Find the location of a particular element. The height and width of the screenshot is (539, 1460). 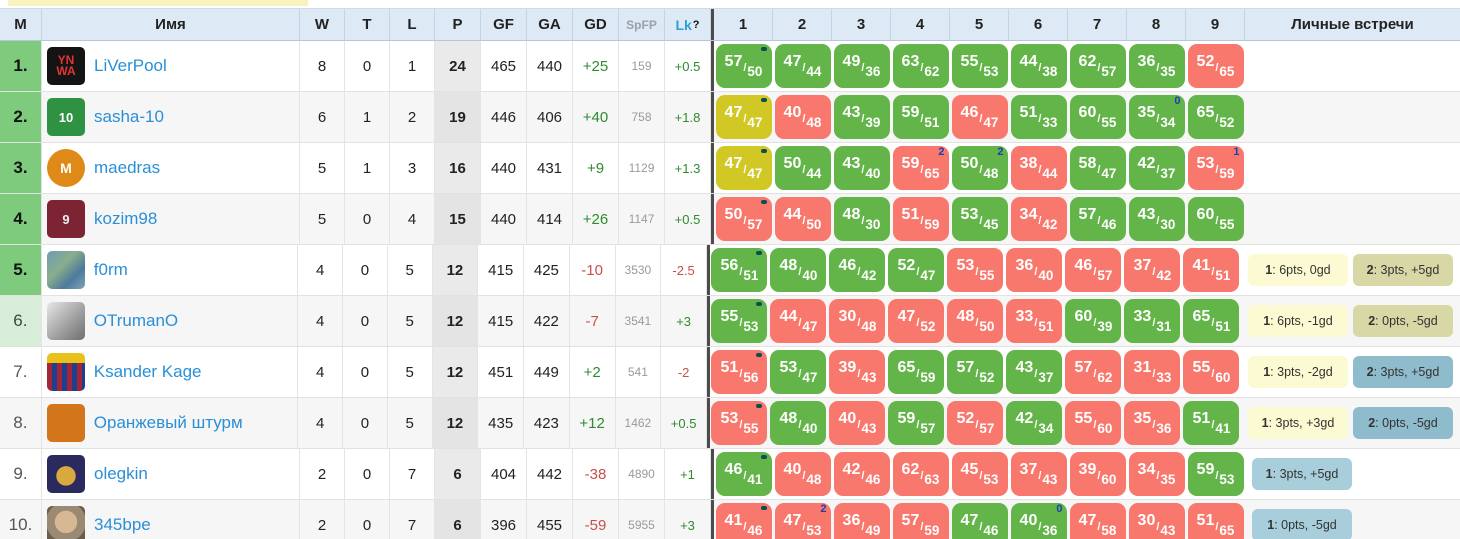

match-result: 51/33 is located at coordinates (1038, 117).